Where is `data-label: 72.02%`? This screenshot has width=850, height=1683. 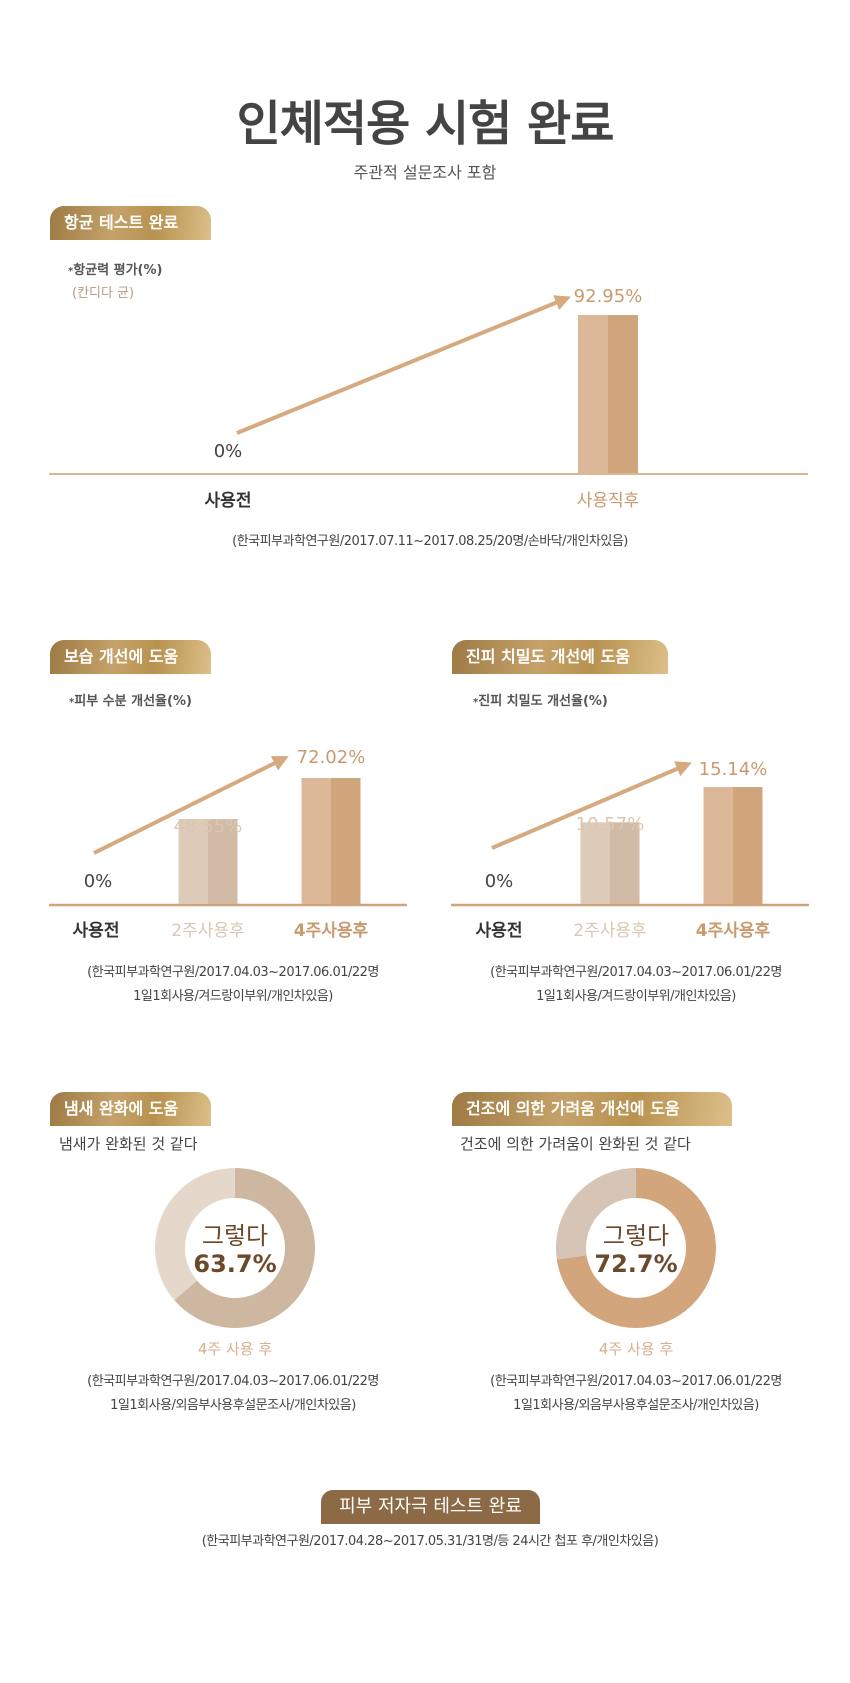
data-label: 72.02% is located at coordinates (331, 757).